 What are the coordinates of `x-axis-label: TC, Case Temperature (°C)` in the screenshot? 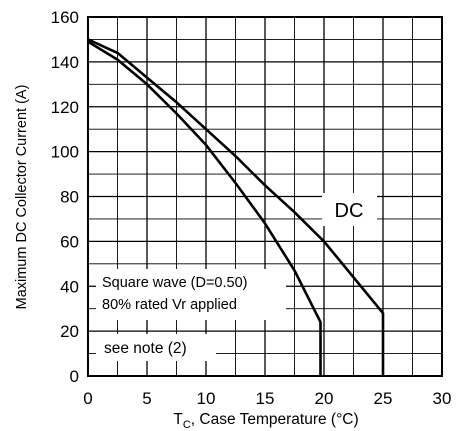 It's located at (265, 421).